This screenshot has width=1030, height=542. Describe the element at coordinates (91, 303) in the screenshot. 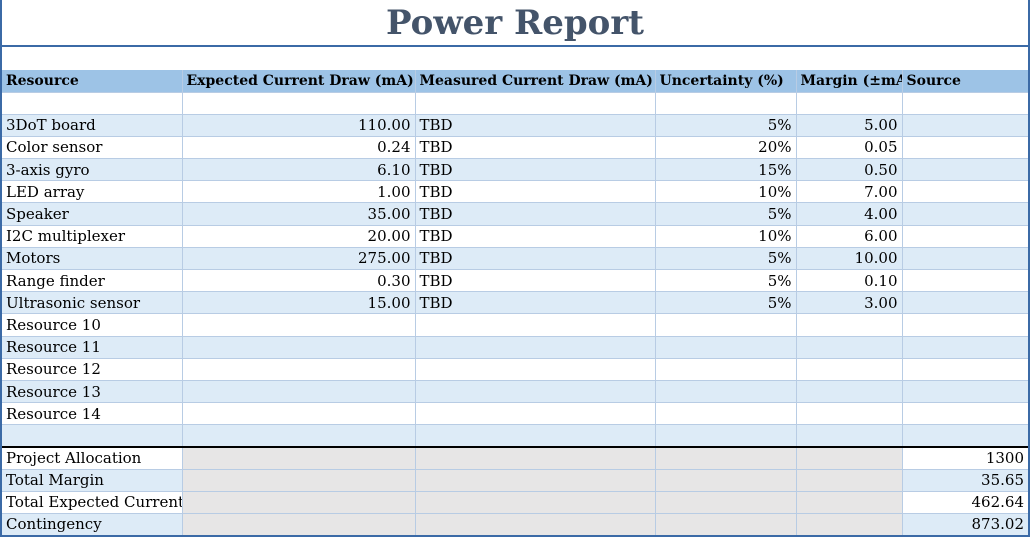

I see `table-cell: Ultrasonic sensor` at that location.